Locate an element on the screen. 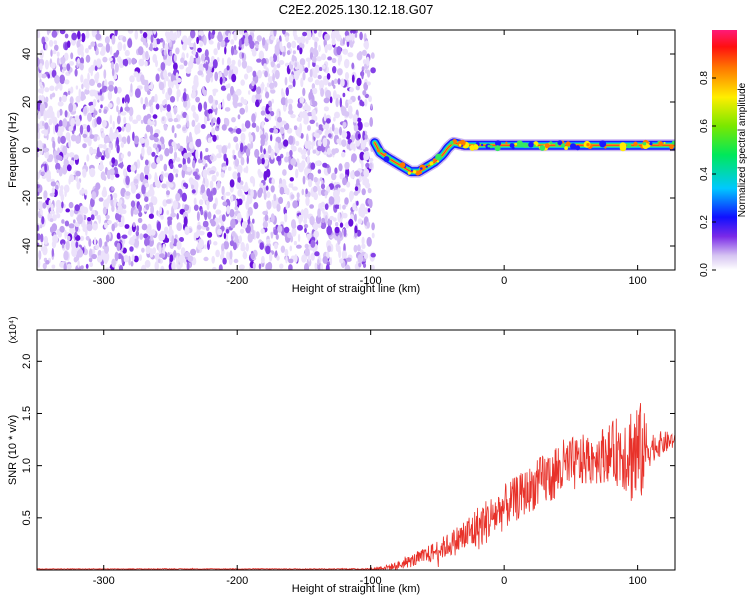  y-tick-label: 20 is located at coordinates (27, 102).